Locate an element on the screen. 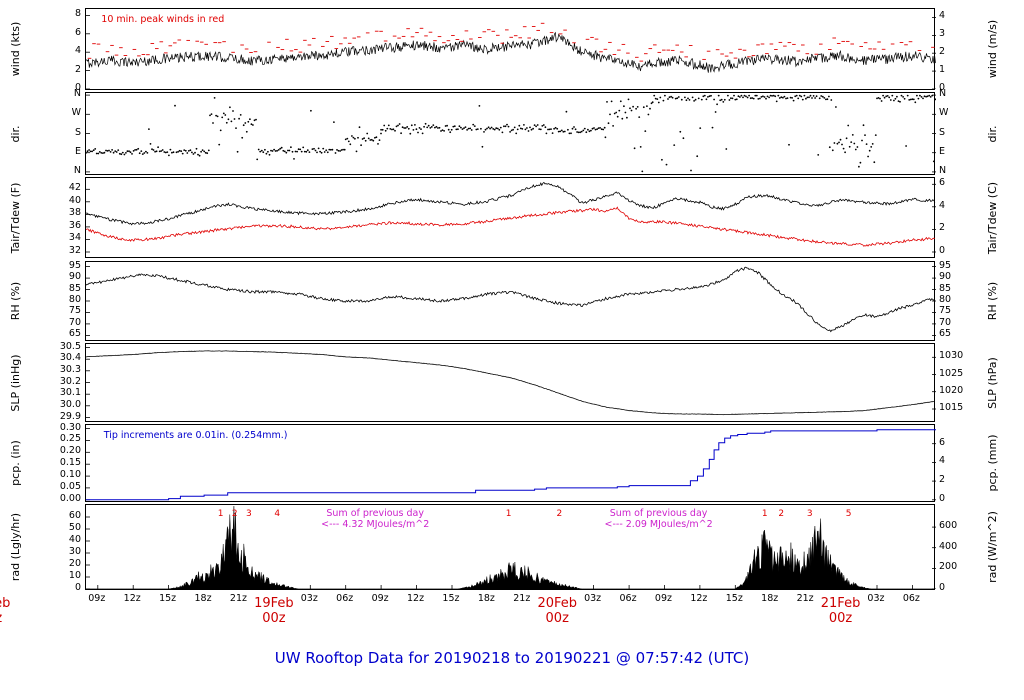 Image resolution: width=1024 pixels, height=700 pixels. radiation-series is located at coordinates (511, 547).